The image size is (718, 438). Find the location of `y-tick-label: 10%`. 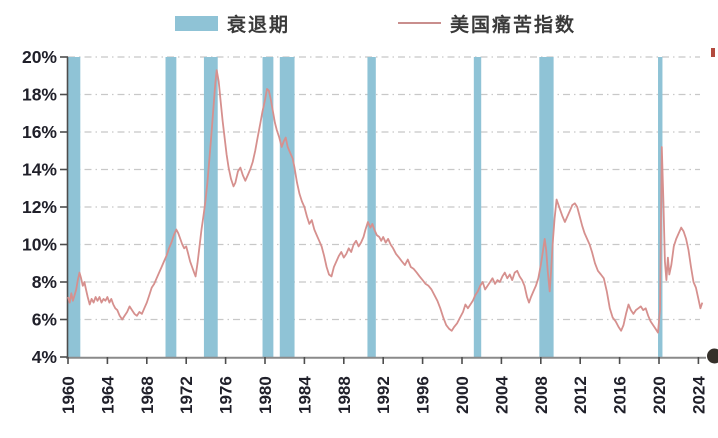

y-tick-label: 10% is located at coordinates (39, 245).